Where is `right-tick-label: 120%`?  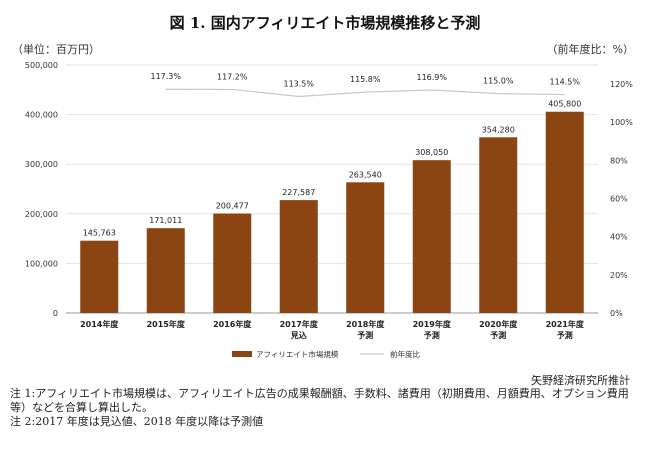
right-tick-label: 120% is located at coordinates (621, 84).